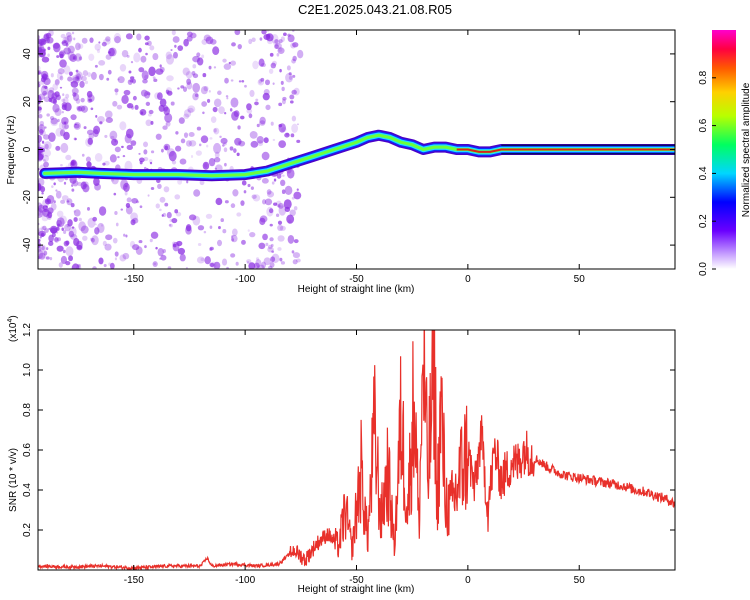 The width and height of the screenshot is (750, 600). I want to click on spectrogram-x-axis-label: Height of straight line (km), so click(356, 289).